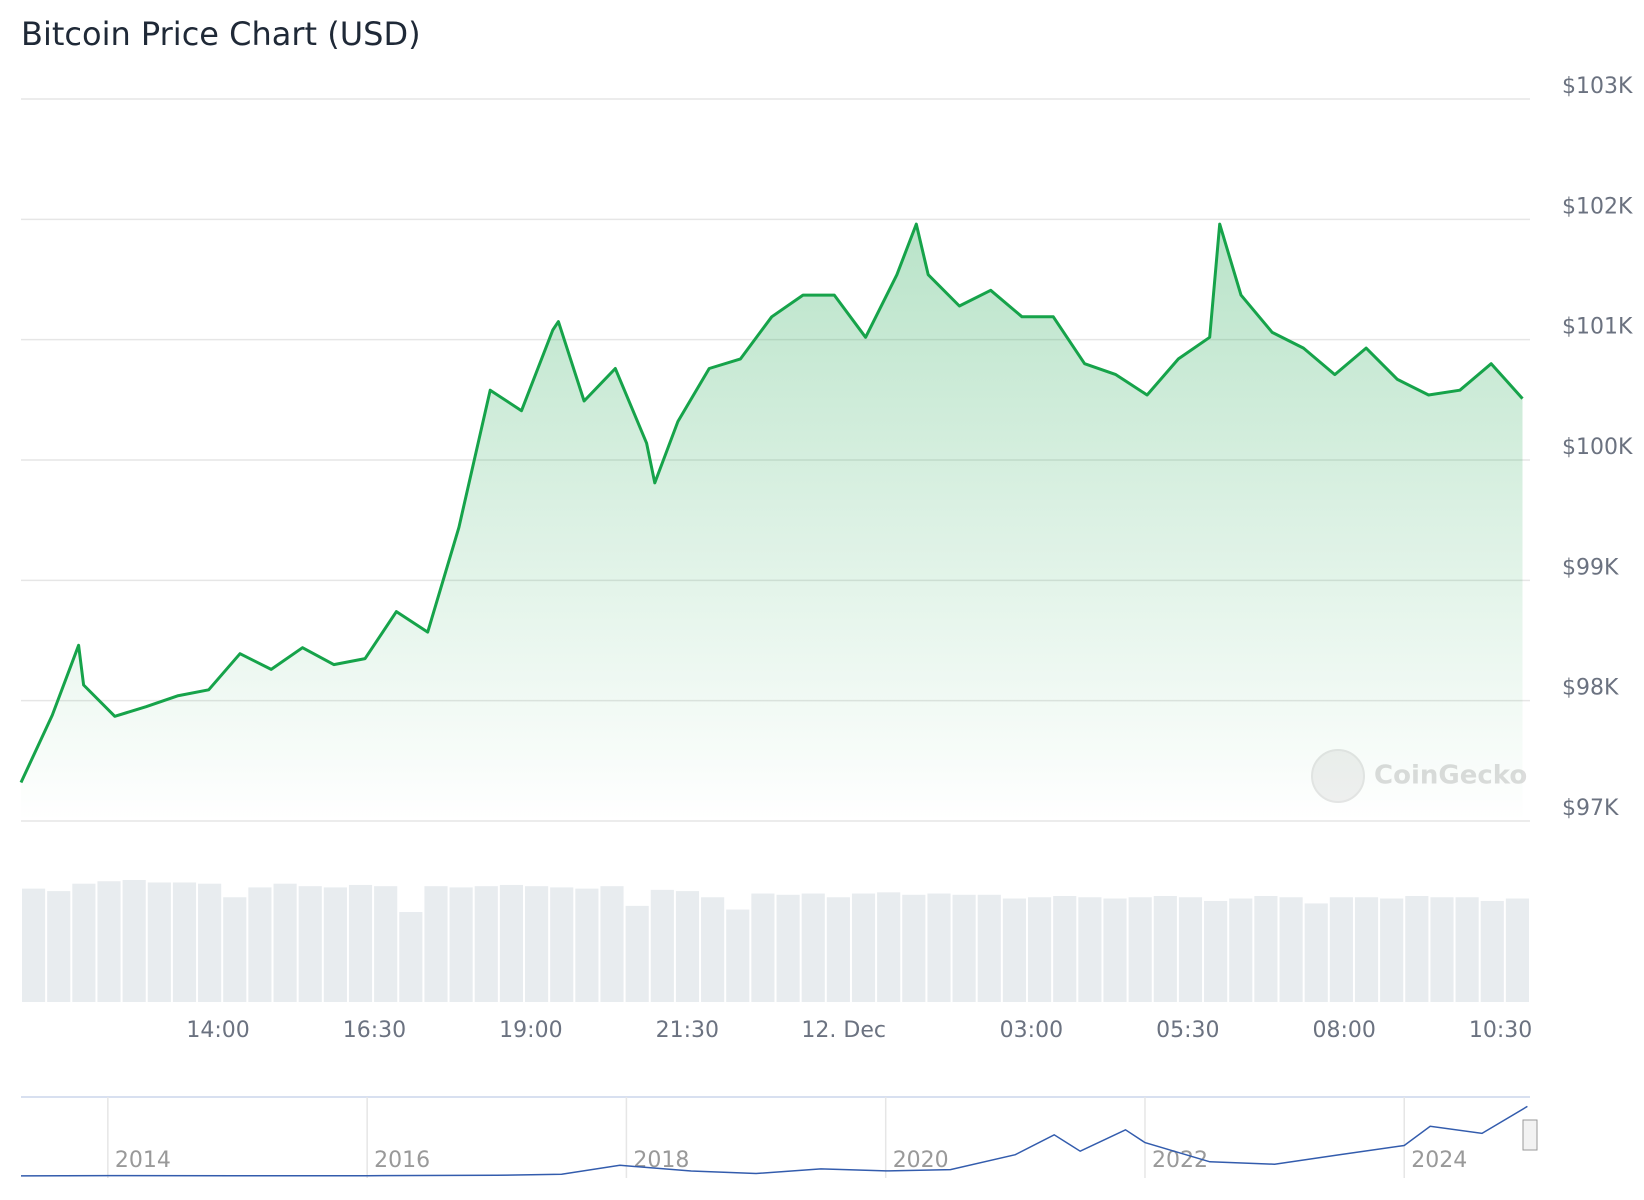  I want to click on y-tick-label: $101K, so click(1597, 327).